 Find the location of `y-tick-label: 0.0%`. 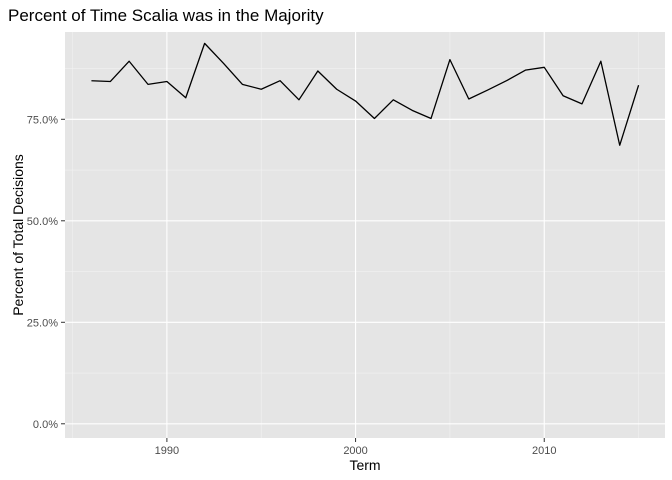

y-tick-label: 0.0% is located at coordinates (45, 425).